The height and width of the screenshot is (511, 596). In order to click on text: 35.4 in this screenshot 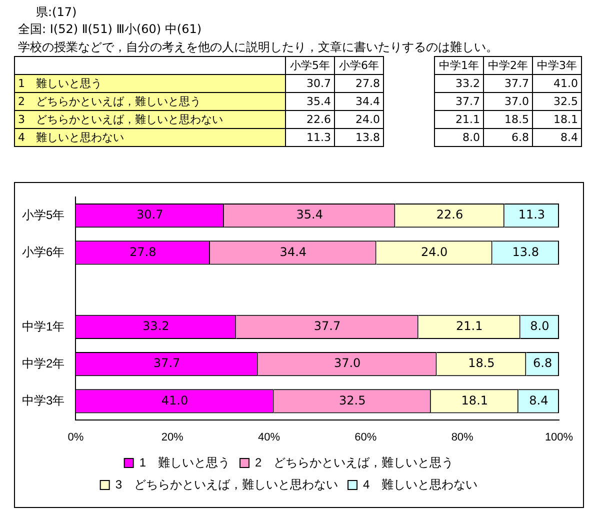, I will do `click(318, 101)`.